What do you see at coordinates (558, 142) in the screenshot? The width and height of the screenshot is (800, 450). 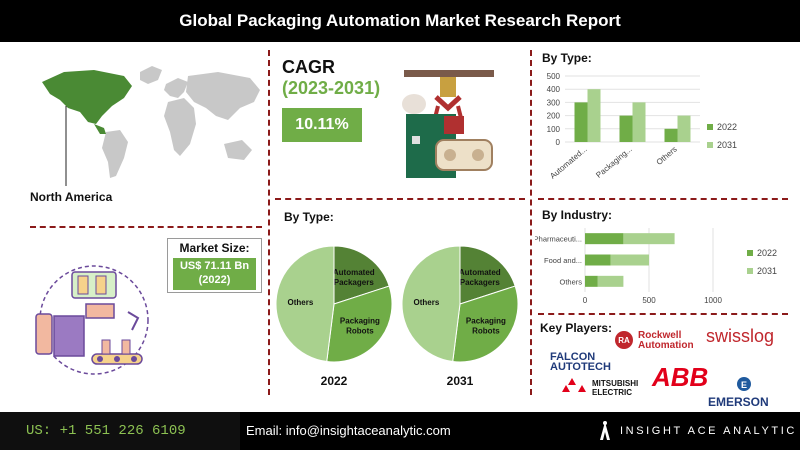 I see `y-tick-label: 0` at bounding box center [558, 142].